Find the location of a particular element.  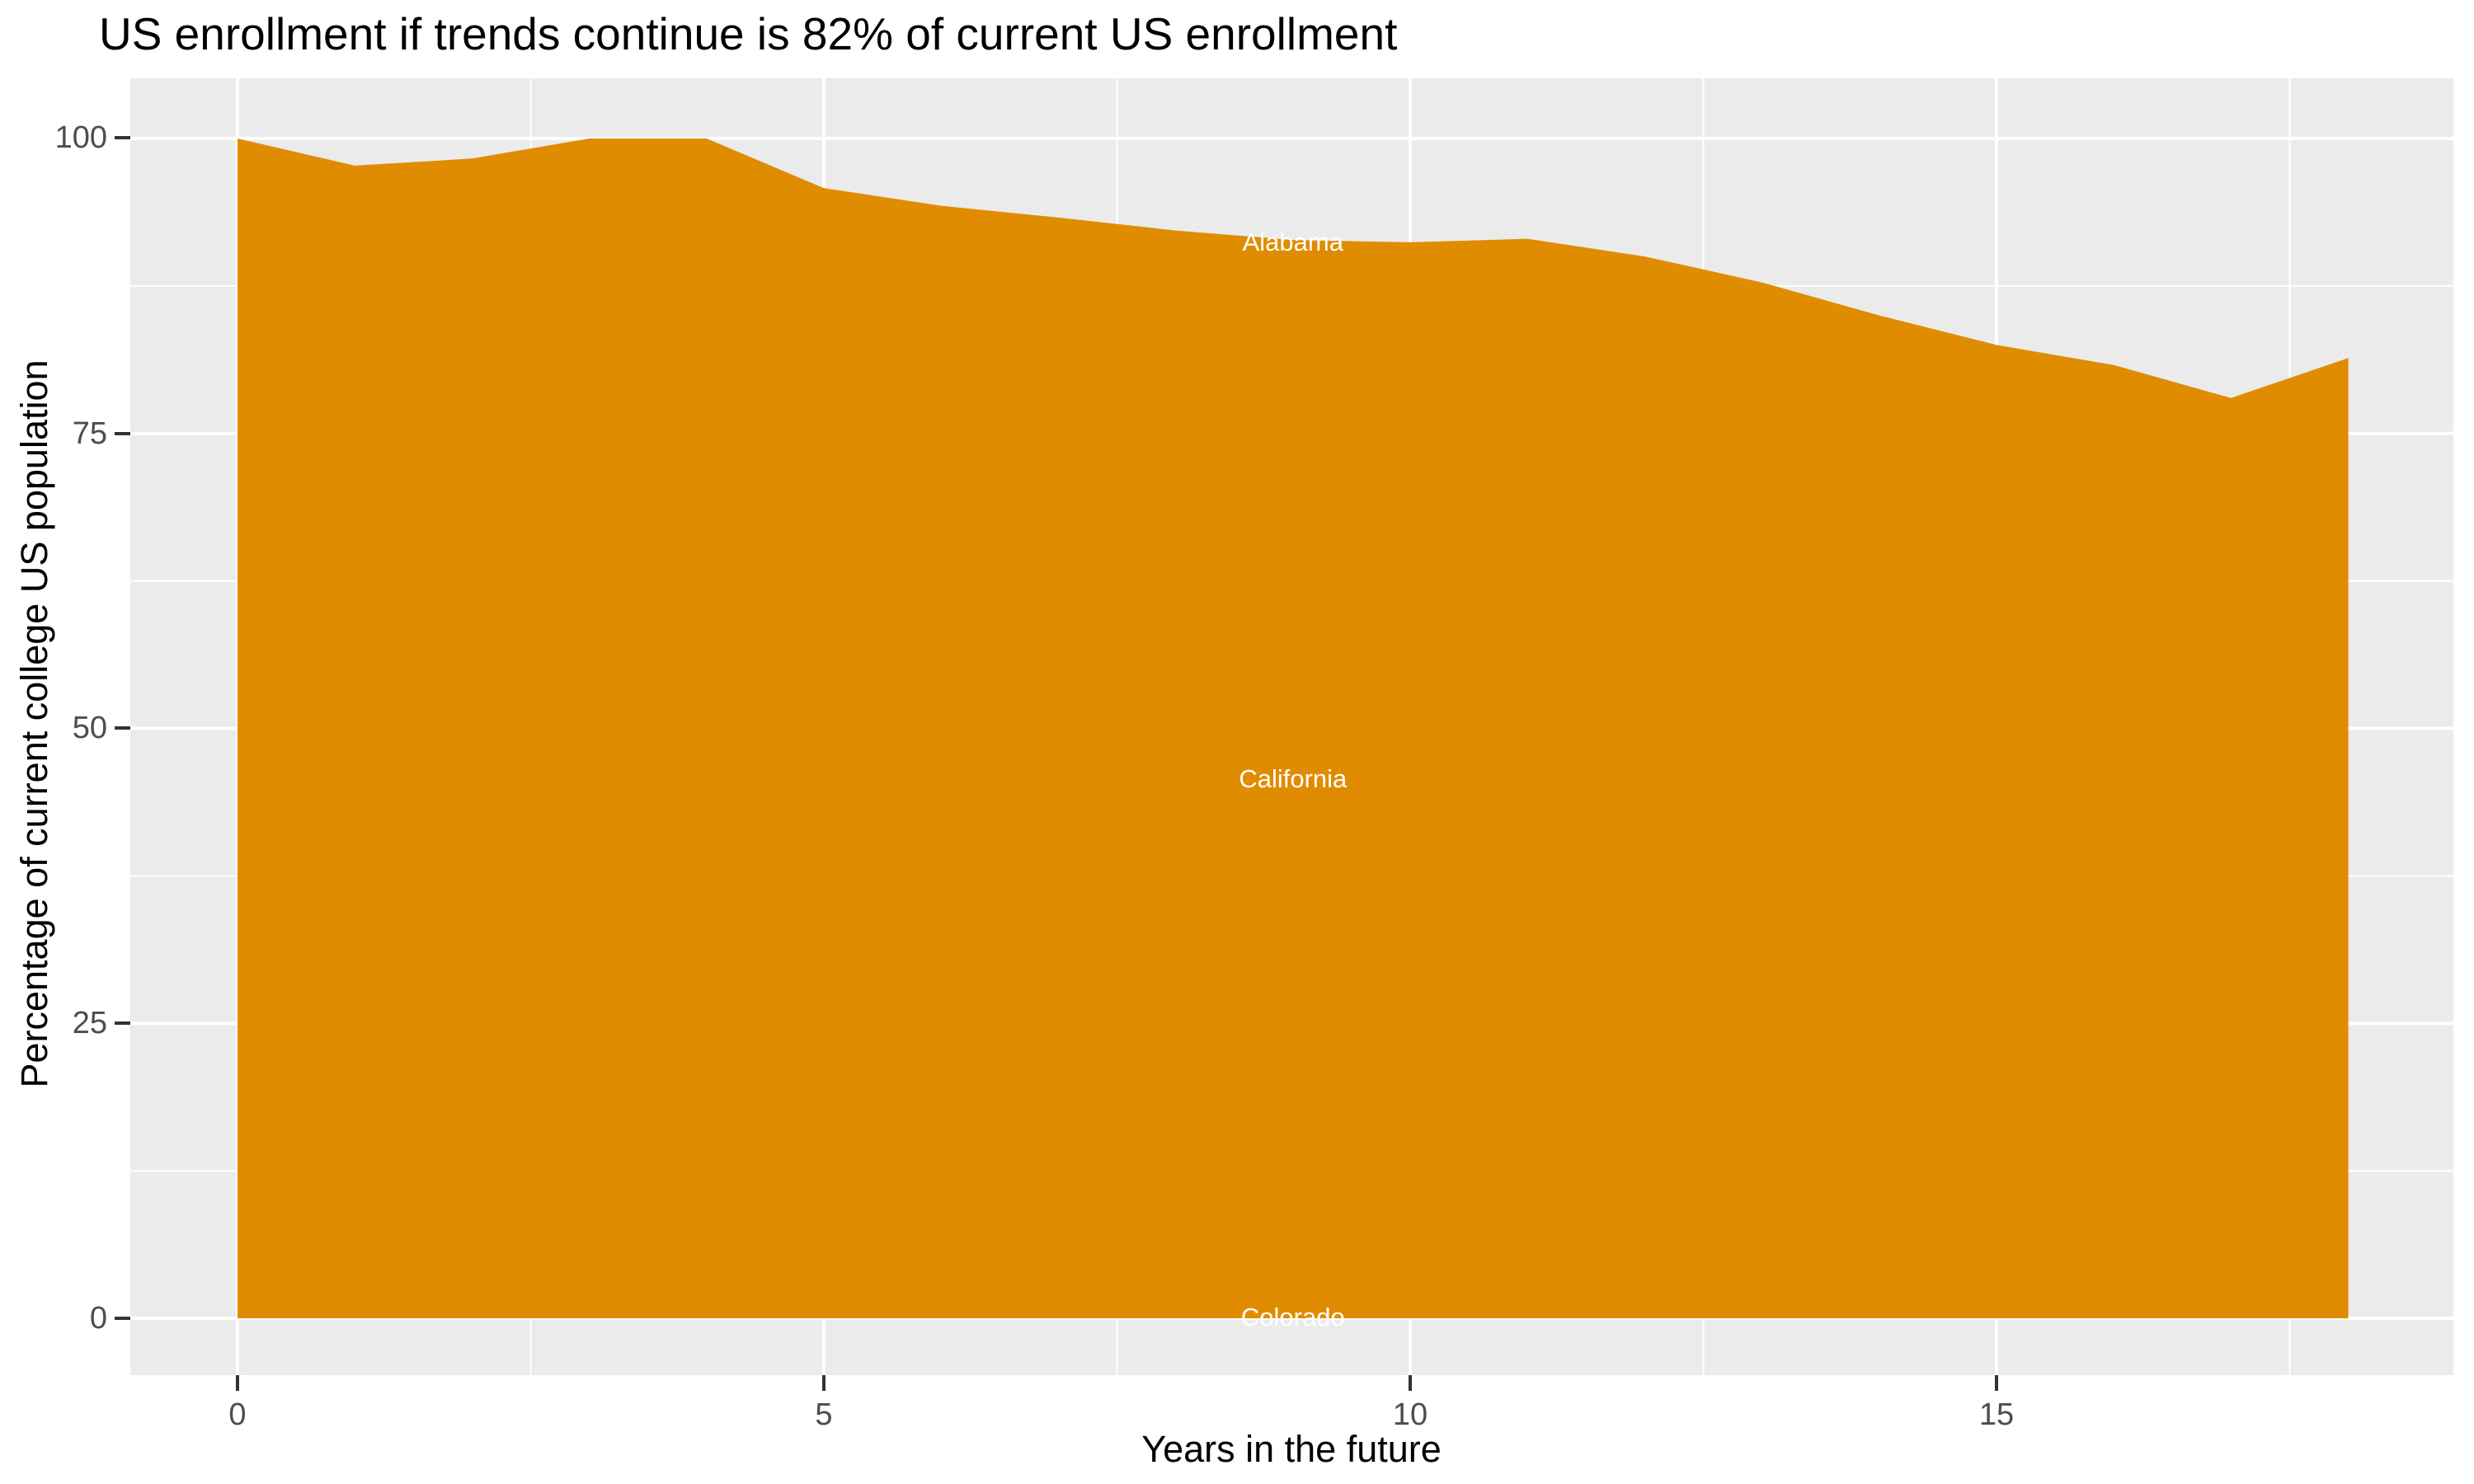

x-tick-label-5: 5 is located at coordinates (824, 1414).